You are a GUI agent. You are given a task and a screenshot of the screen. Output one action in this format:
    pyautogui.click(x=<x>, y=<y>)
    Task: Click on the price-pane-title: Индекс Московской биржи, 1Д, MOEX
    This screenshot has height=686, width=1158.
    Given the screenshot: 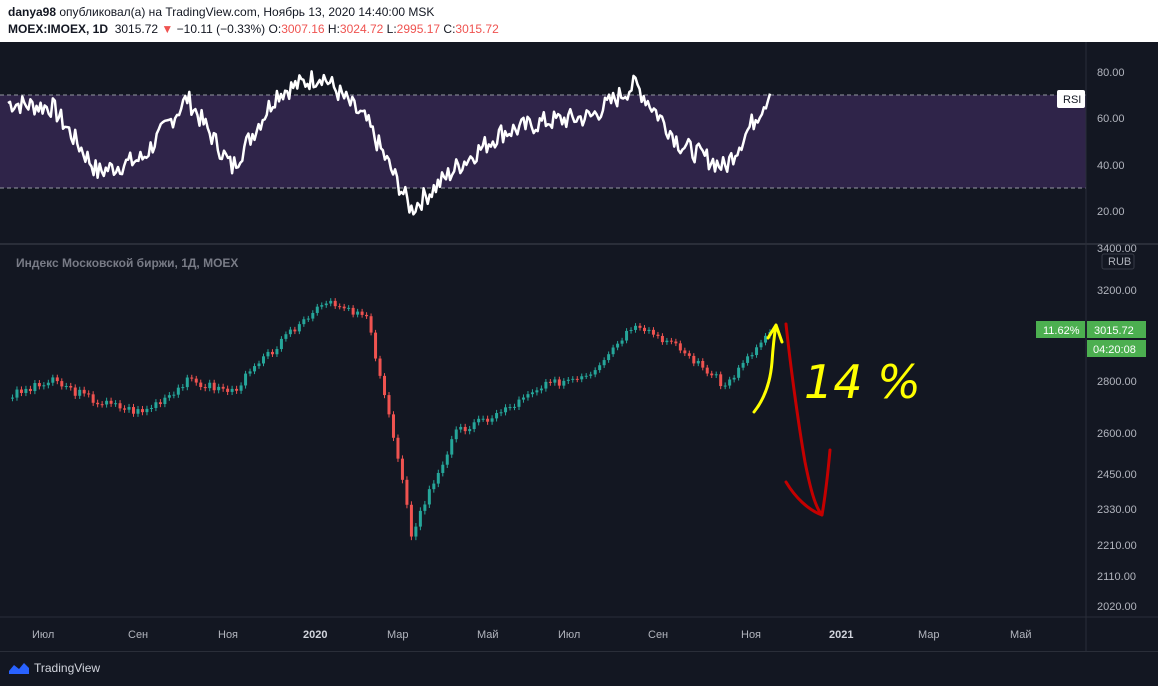 What is the action you would take?
    pyautogui.click(x=127, y=263)
    